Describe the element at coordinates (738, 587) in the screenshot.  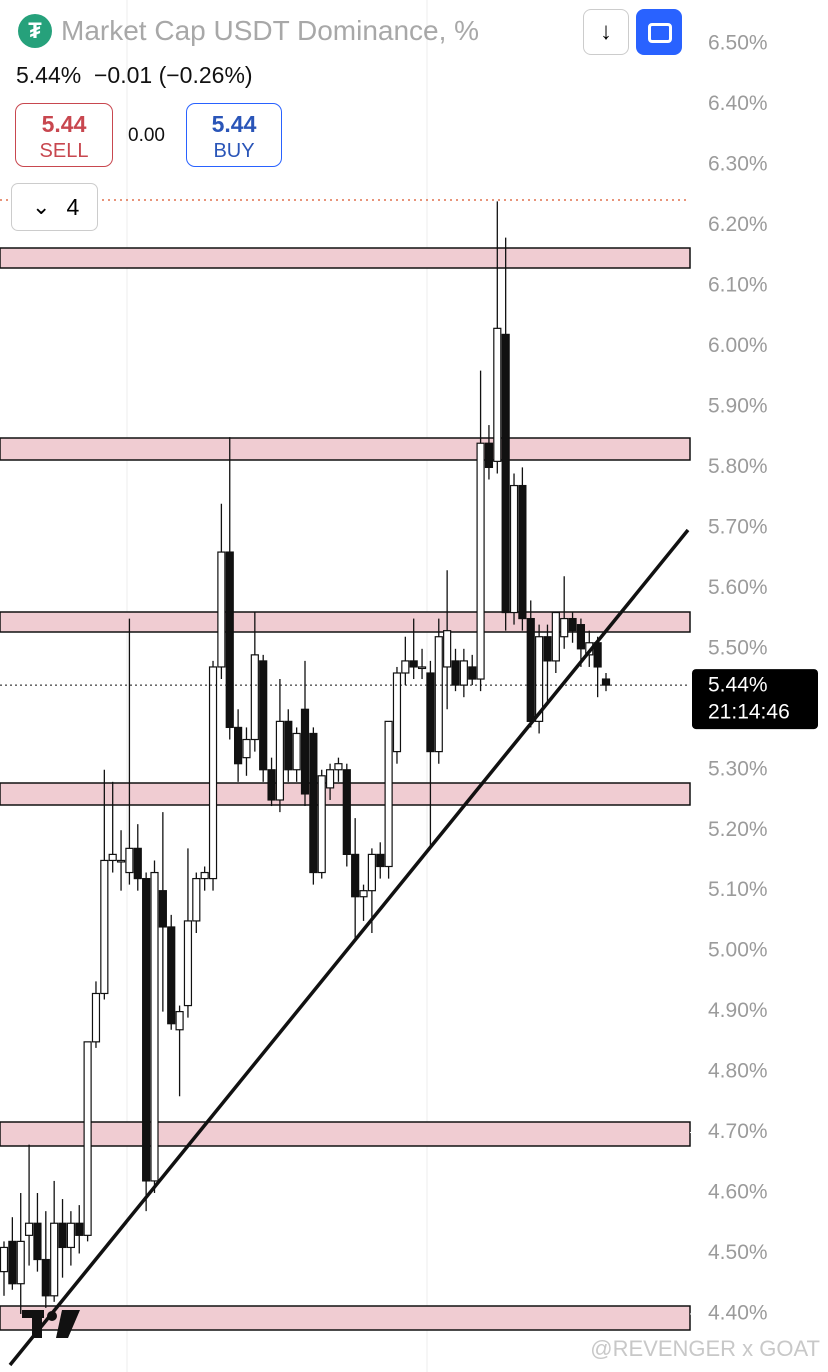
I see `y-tick-label: 5.60%` at that location.